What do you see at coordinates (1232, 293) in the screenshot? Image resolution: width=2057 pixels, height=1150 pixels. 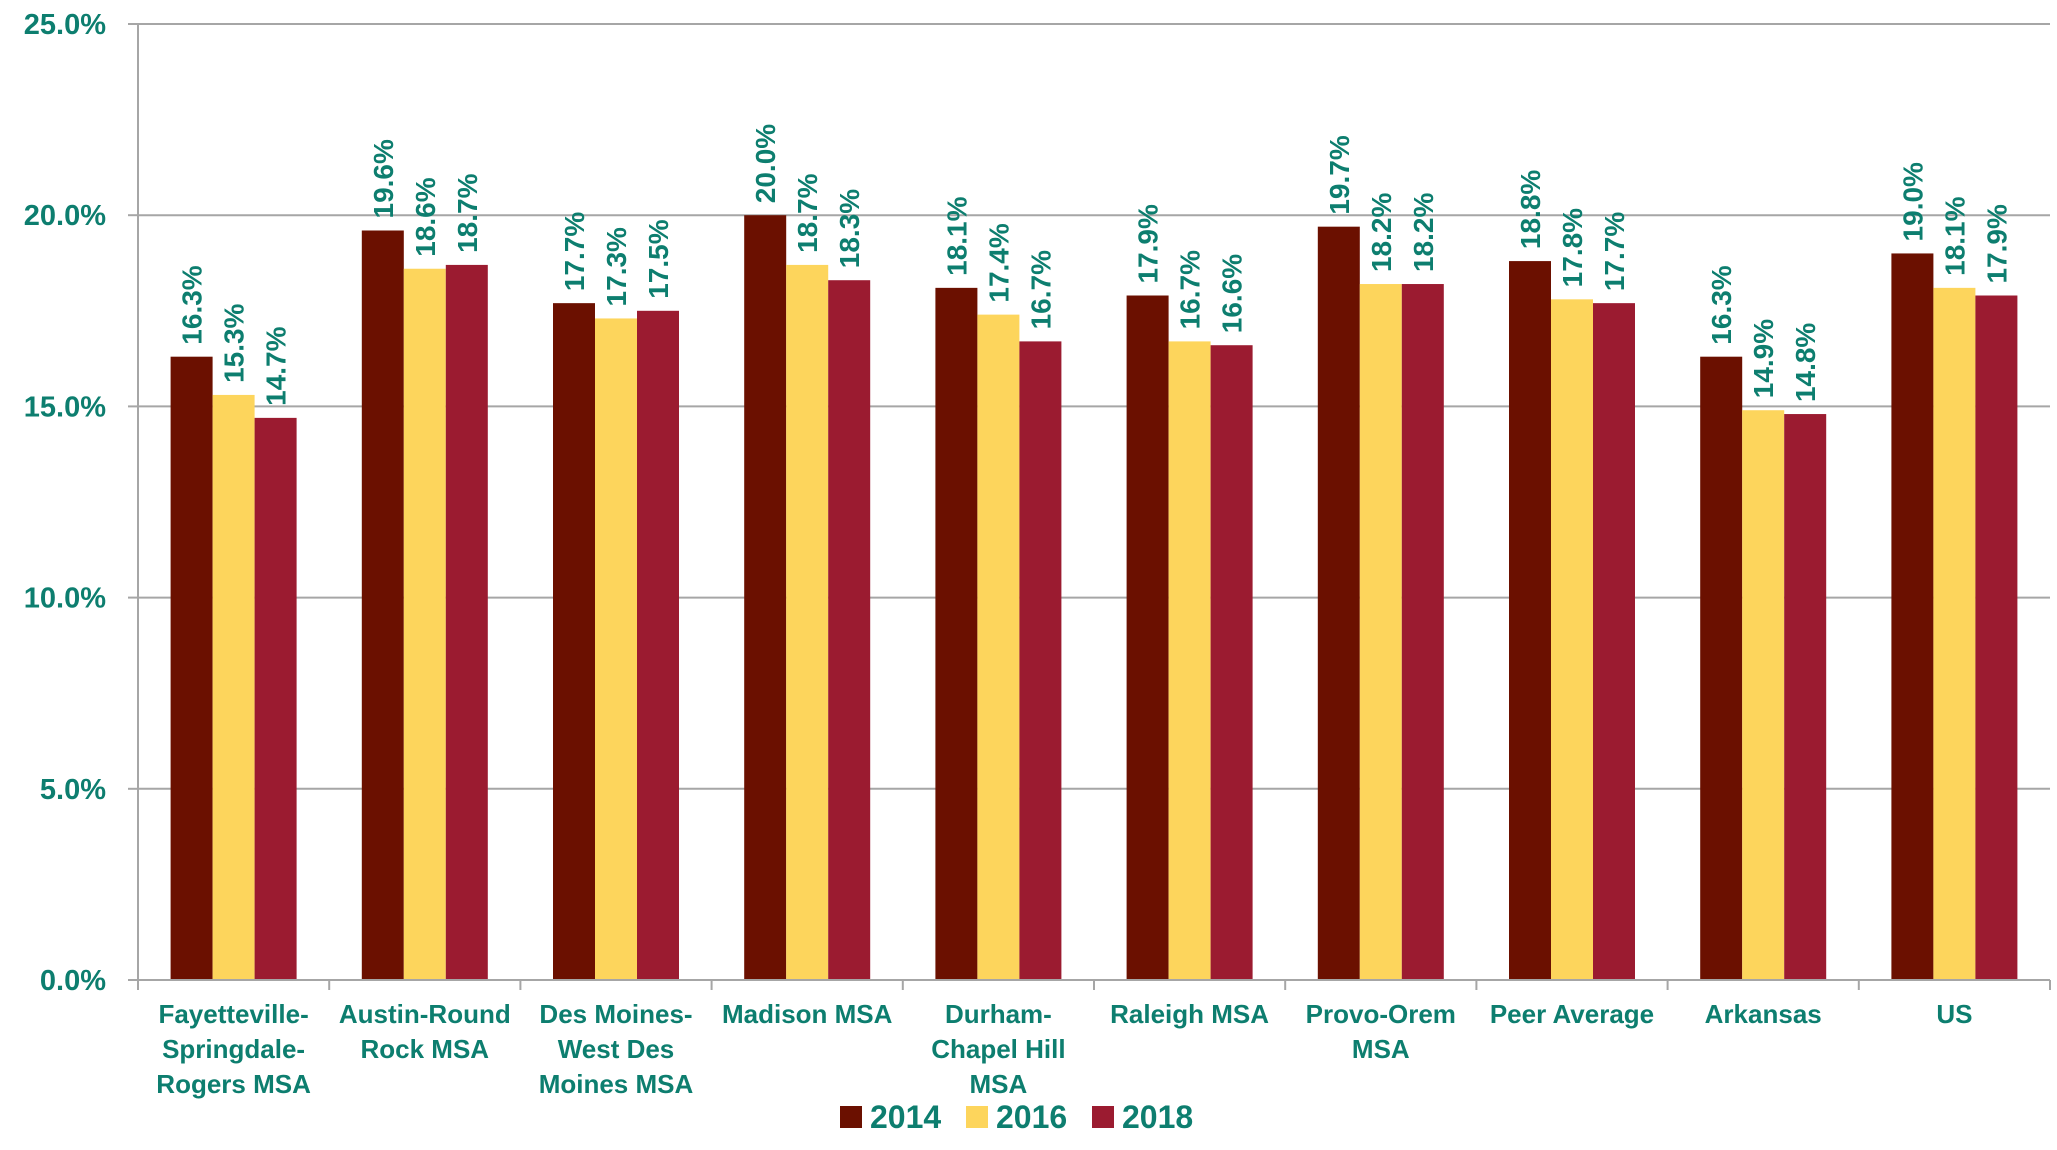 I see `data-label: 16.6%` at bounding box center [1232, 293].